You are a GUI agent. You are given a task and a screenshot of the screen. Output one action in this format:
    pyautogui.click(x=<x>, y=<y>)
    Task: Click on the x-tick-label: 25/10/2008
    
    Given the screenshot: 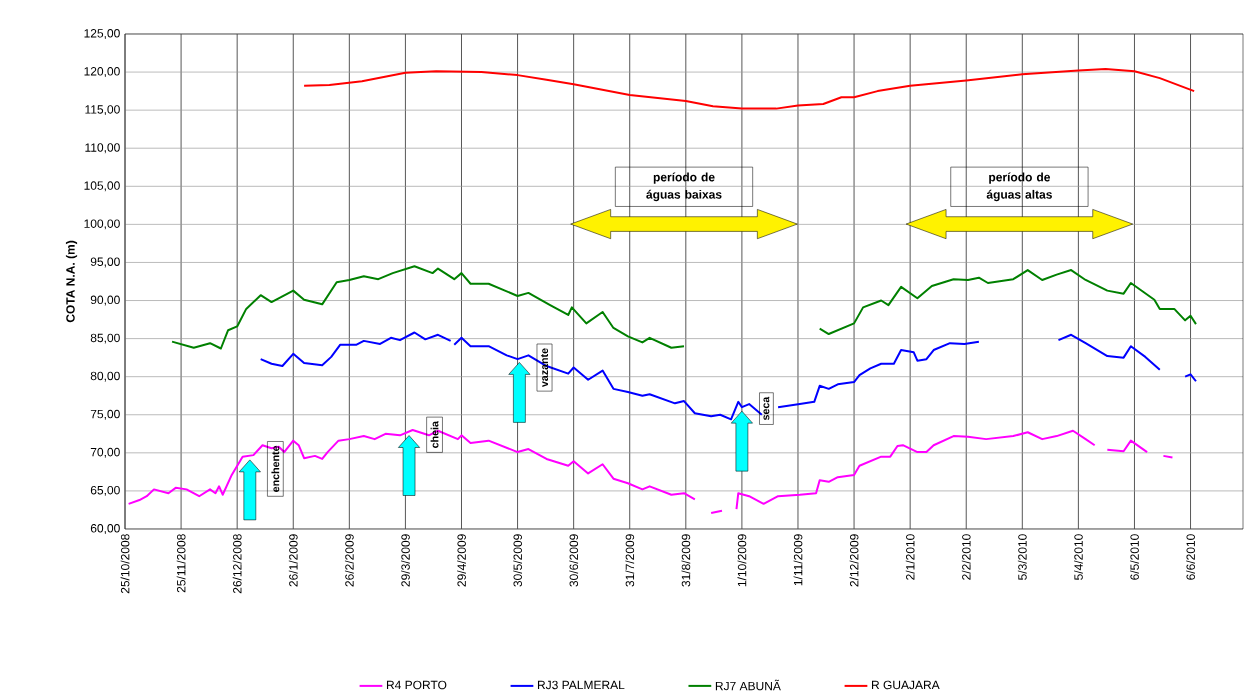 What is the action you would take?
    pyautogui.click(x=125, y=564)
    